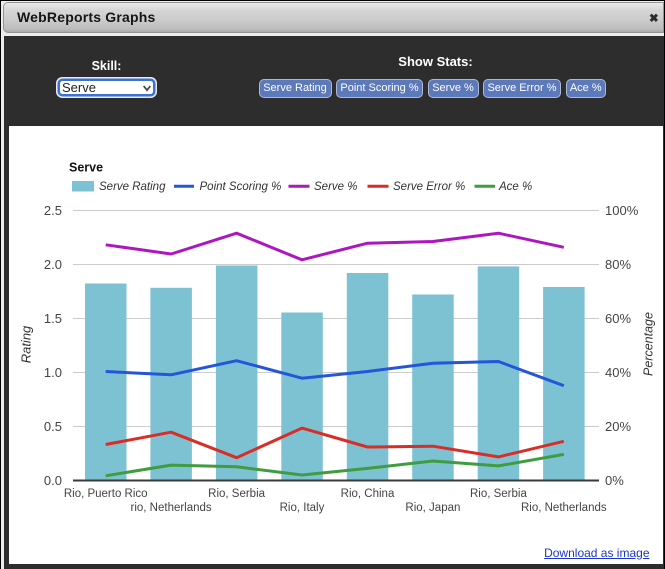 The image size is (665, 569). I want to click on svg-text: 0.5, so click(53, 426).